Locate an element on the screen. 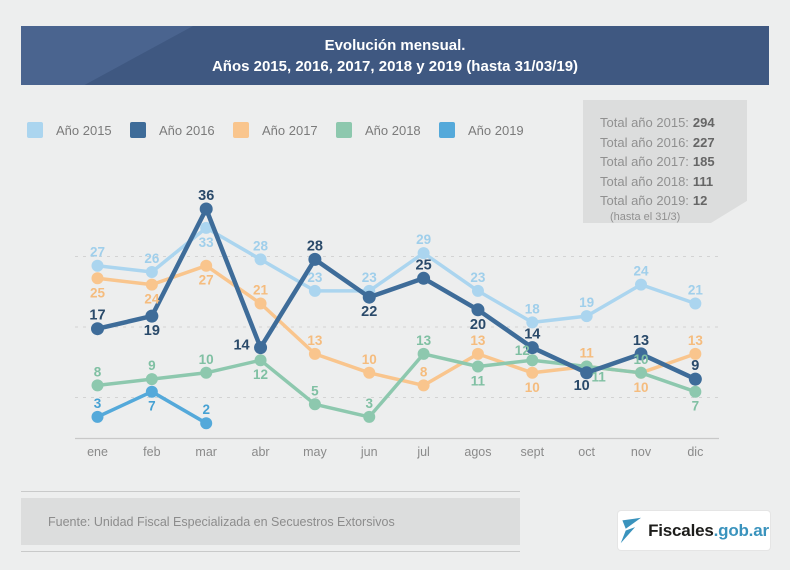 This screenshot has width=790, height=570. fiscales-flag-icon is located at coordinates (631, 530).